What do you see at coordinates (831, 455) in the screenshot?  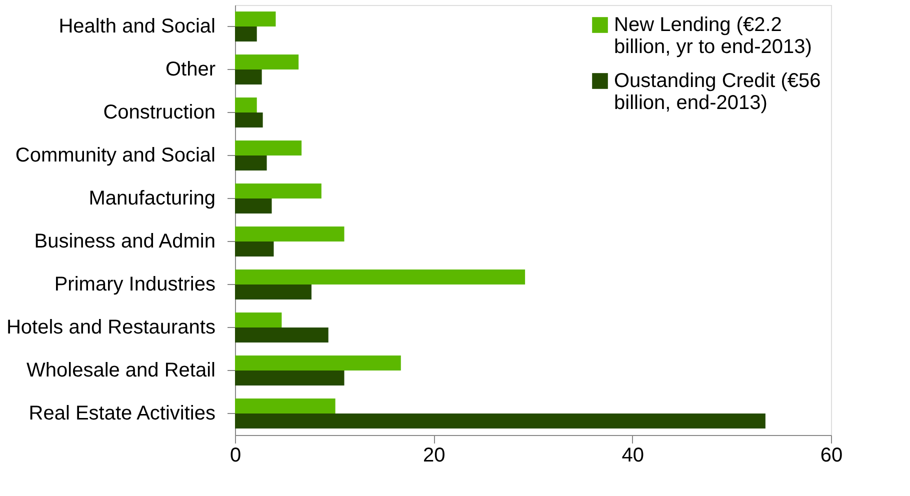 I see `x-tick-label: 60` at bounding box center [831, 455].